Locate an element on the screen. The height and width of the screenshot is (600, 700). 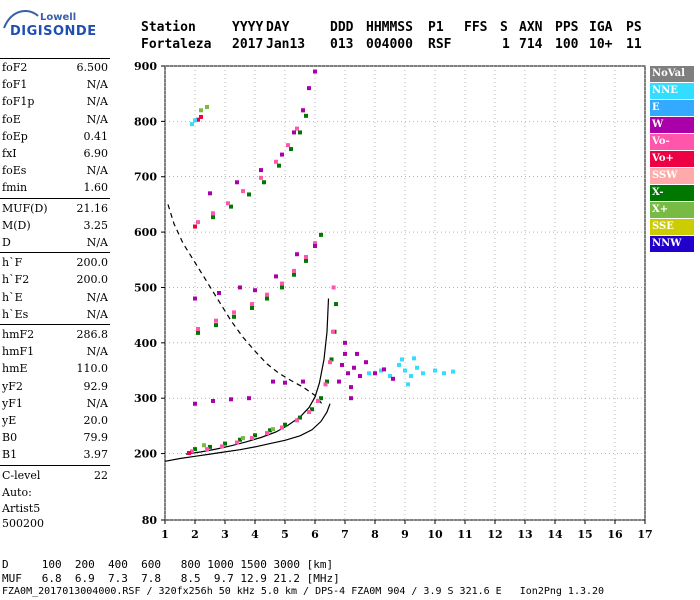
param-row: D N/A is located at coordinates (55, 243).